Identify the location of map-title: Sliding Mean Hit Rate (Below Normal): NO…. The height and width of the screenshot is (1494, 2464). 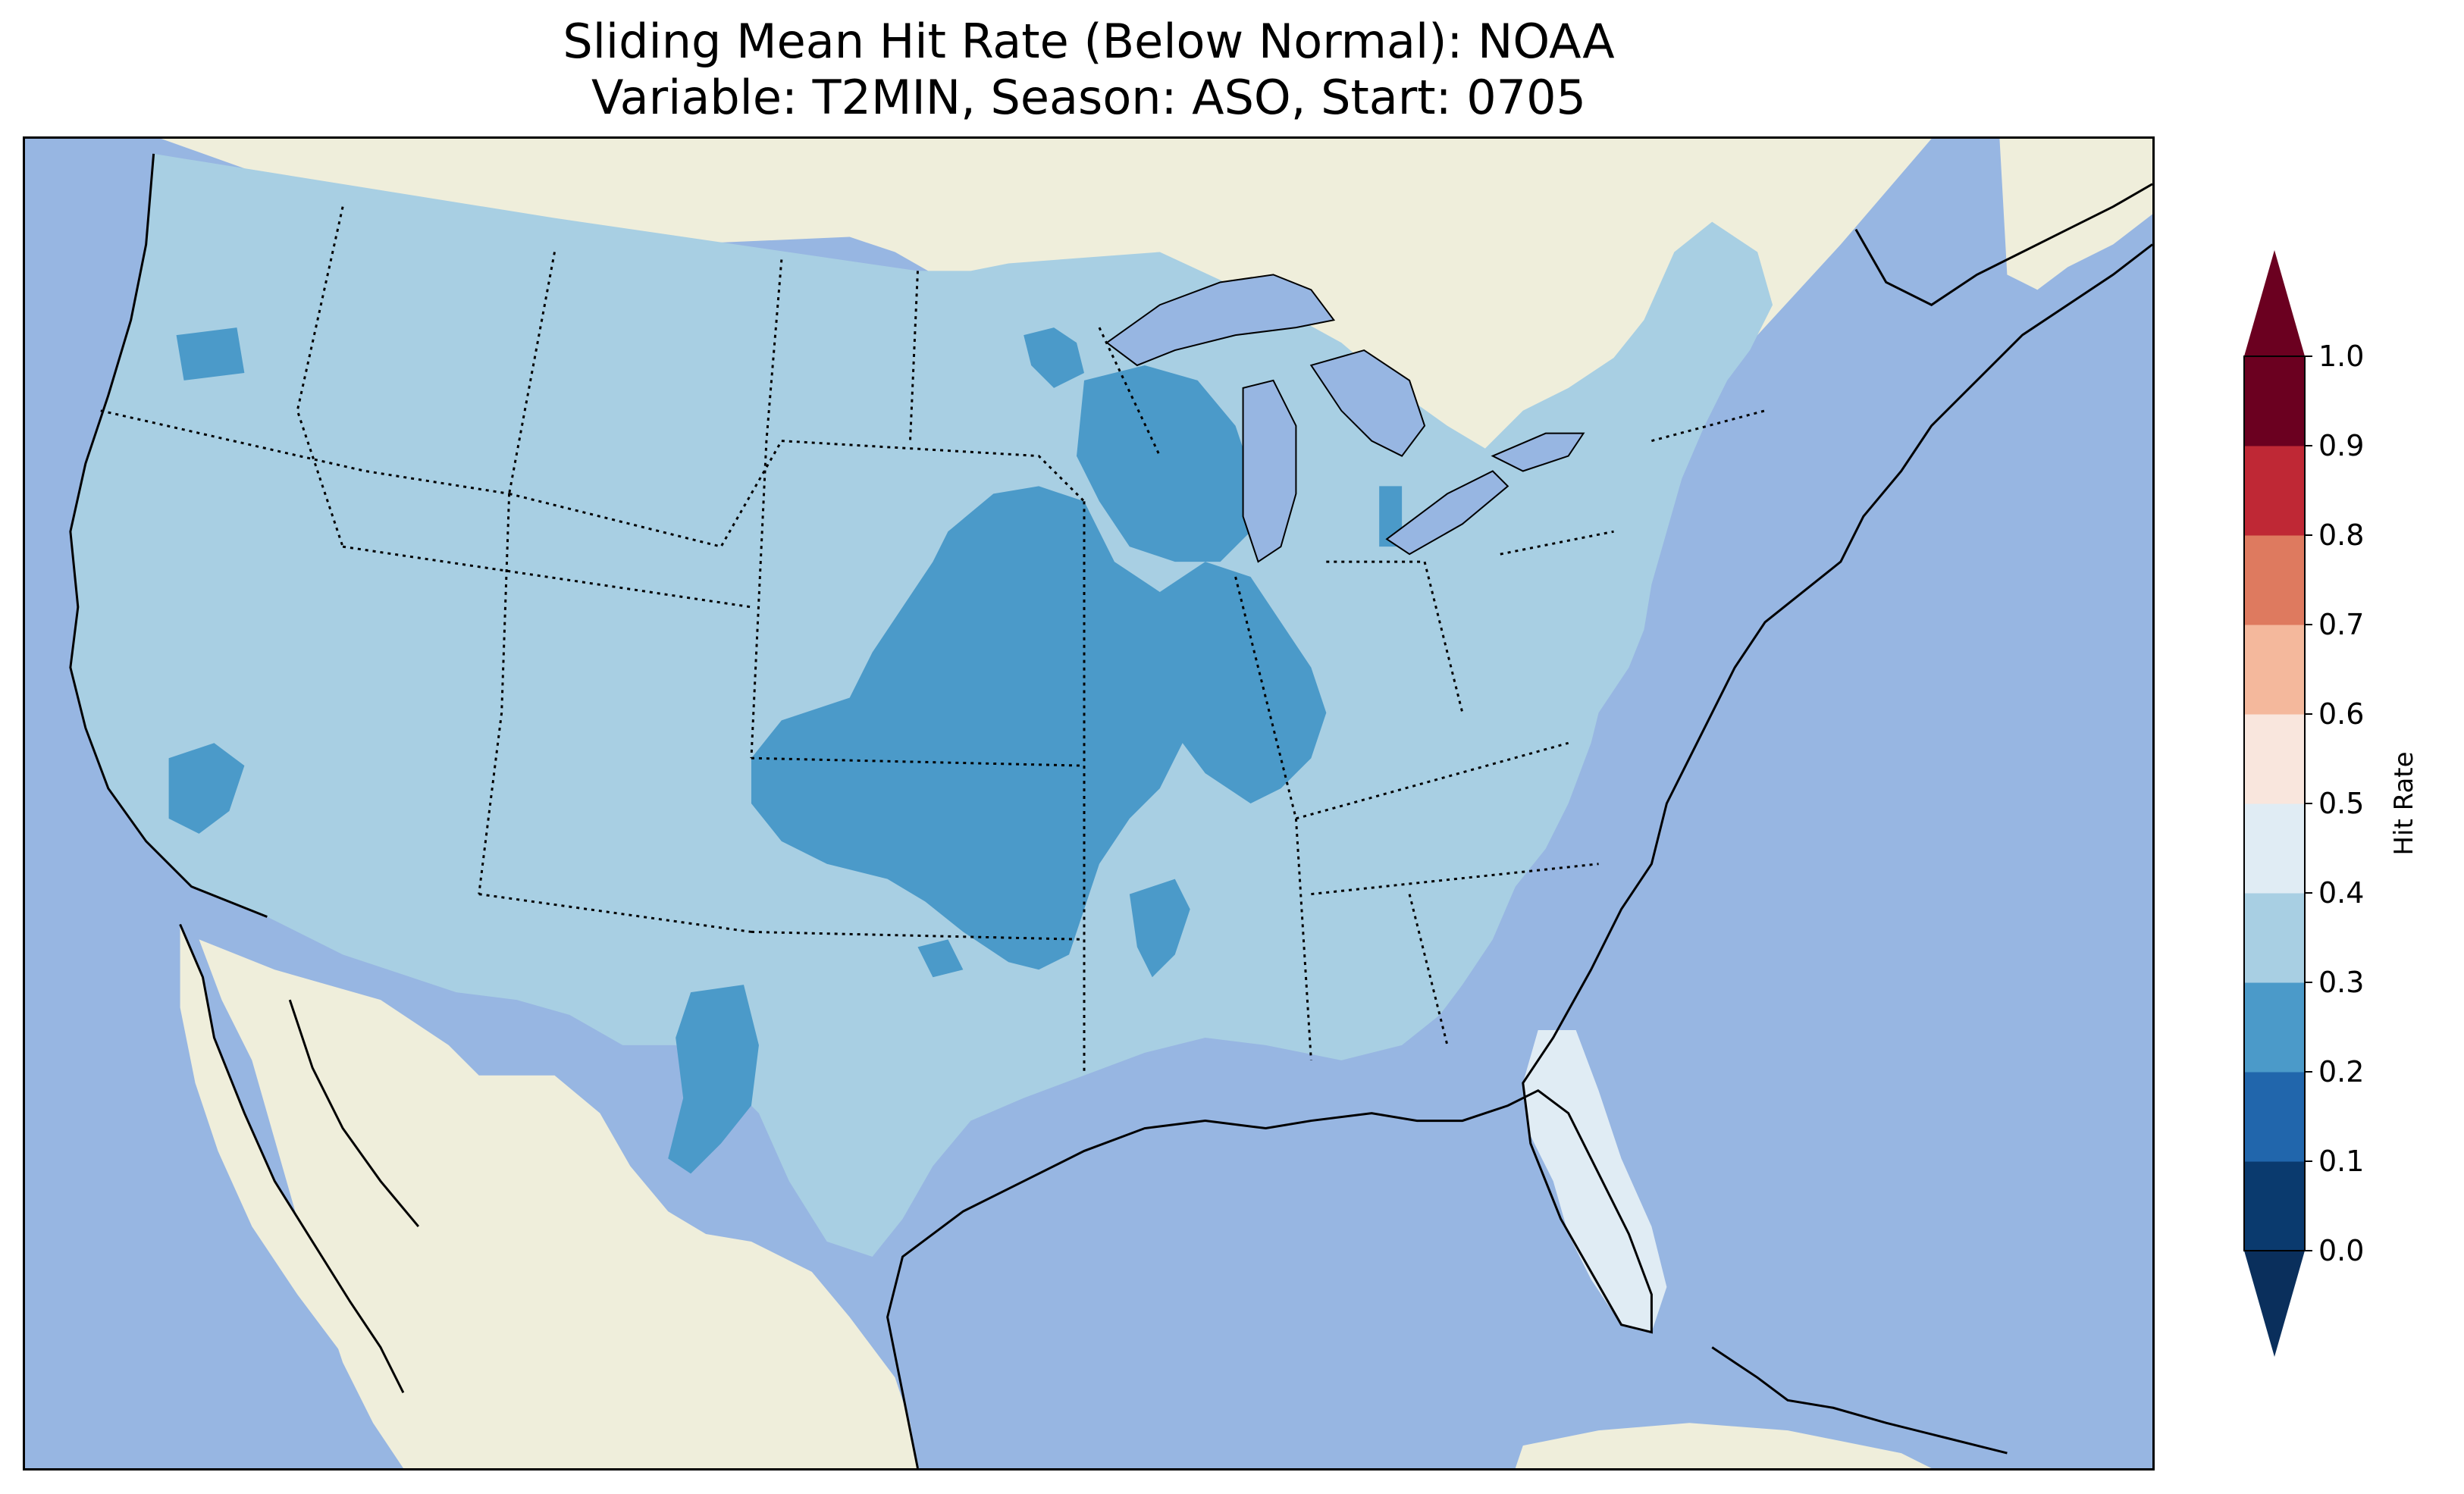
(1089, 70).